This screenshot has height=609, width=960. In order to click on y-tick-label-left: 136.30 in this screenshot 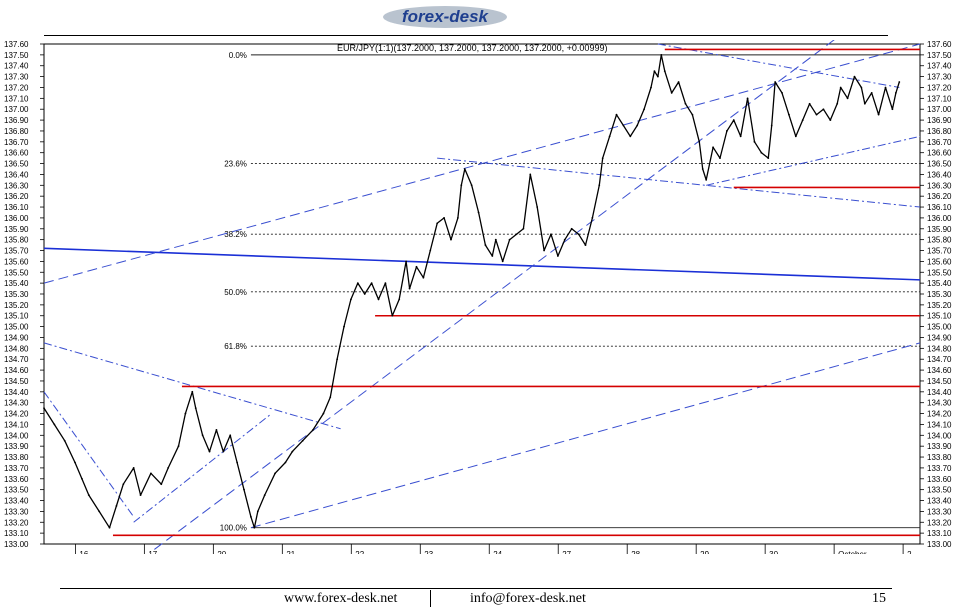, I will do `click(16, 185)`.